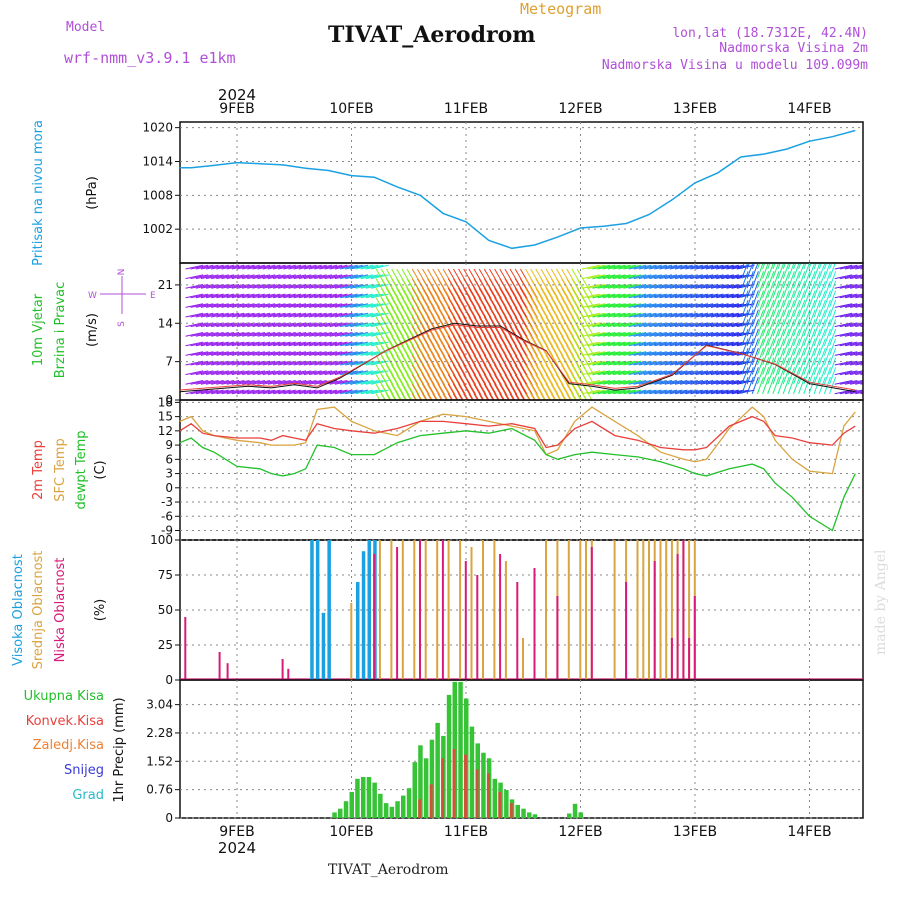 The width and height of the screenshot is (900, 900). Describe the element at coordinates (237, 848) in the screenshot. I see `bottom-year: 2024` at that location.